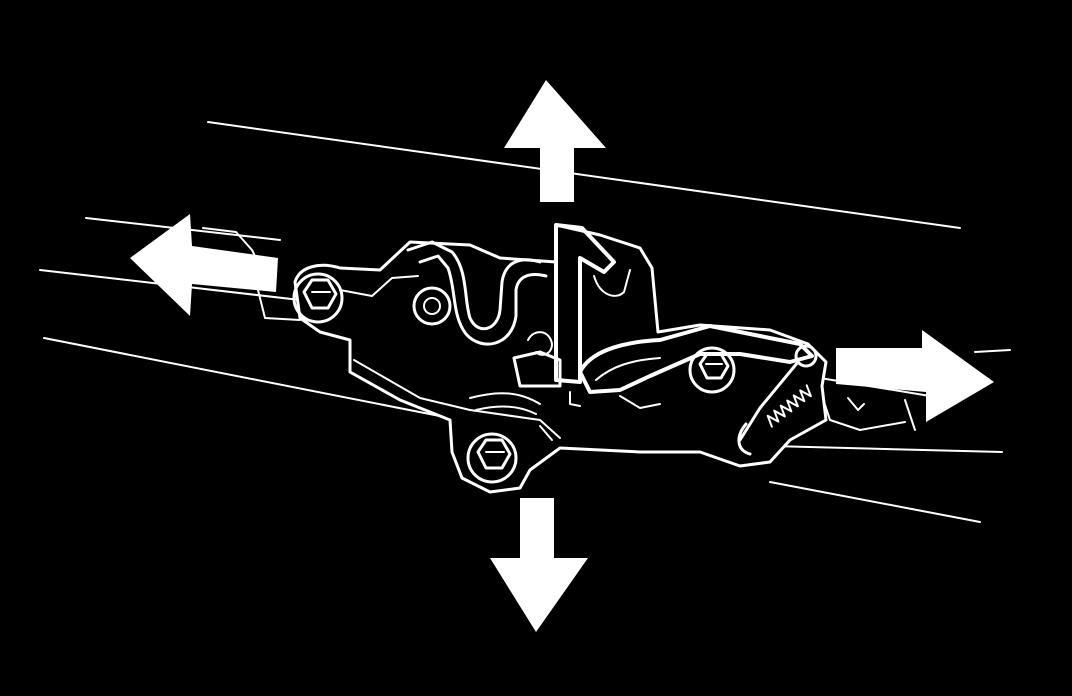  What do you see at coordinates (540, 343) in the screenshot?
I see `latch-cam` at bounding box center [540, 343].